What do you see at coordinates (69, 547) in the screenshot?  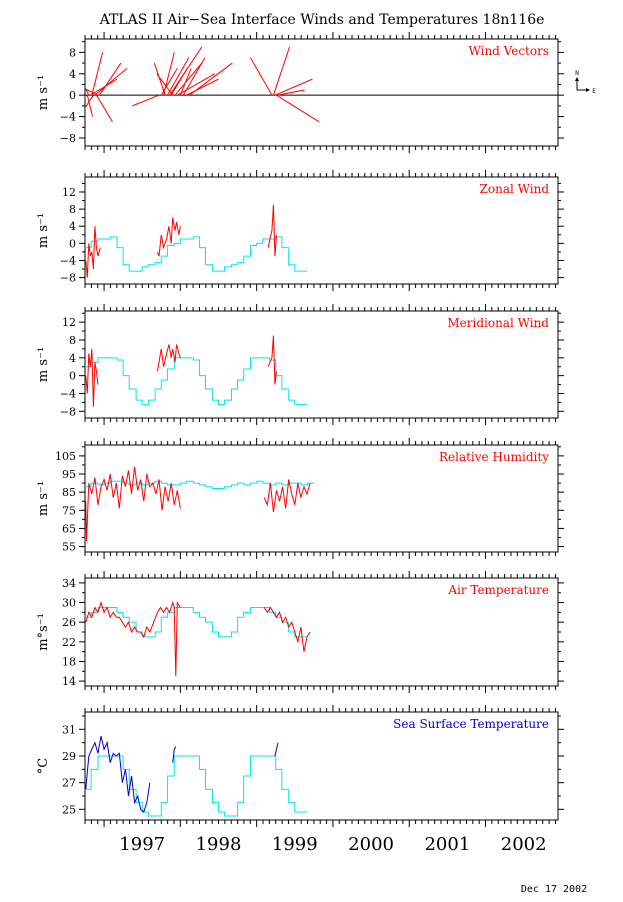 I see `y-tick-label: 55` at bounding box center [69, 547].